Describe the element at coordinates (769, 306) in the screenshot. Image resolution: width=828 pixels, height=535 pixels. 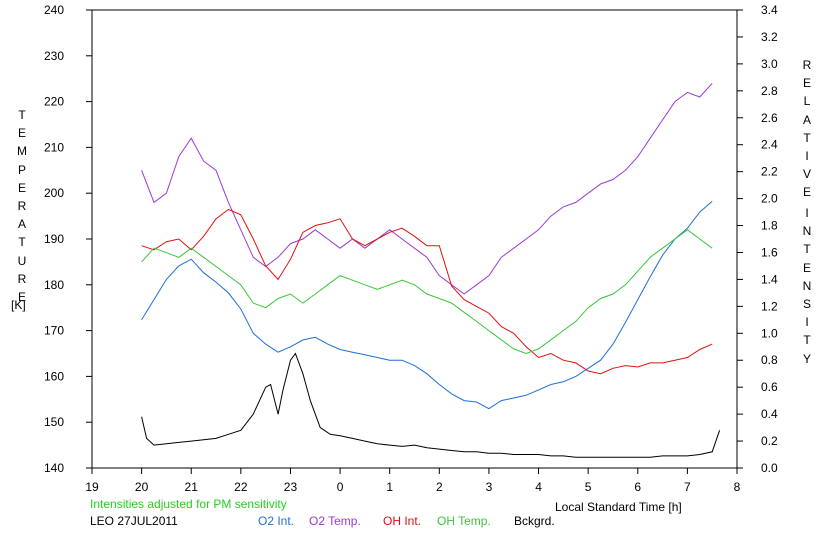
I see `y-right-tick-label: 1.2` at that location.